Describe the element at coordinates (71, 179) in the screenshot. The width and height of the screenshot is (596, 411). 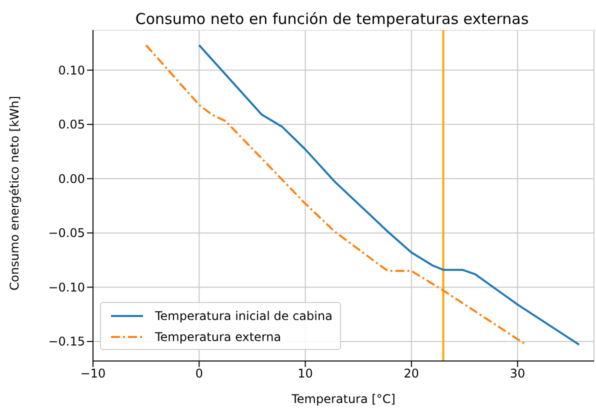
I see `y-tick-label: 0.00` at that location.